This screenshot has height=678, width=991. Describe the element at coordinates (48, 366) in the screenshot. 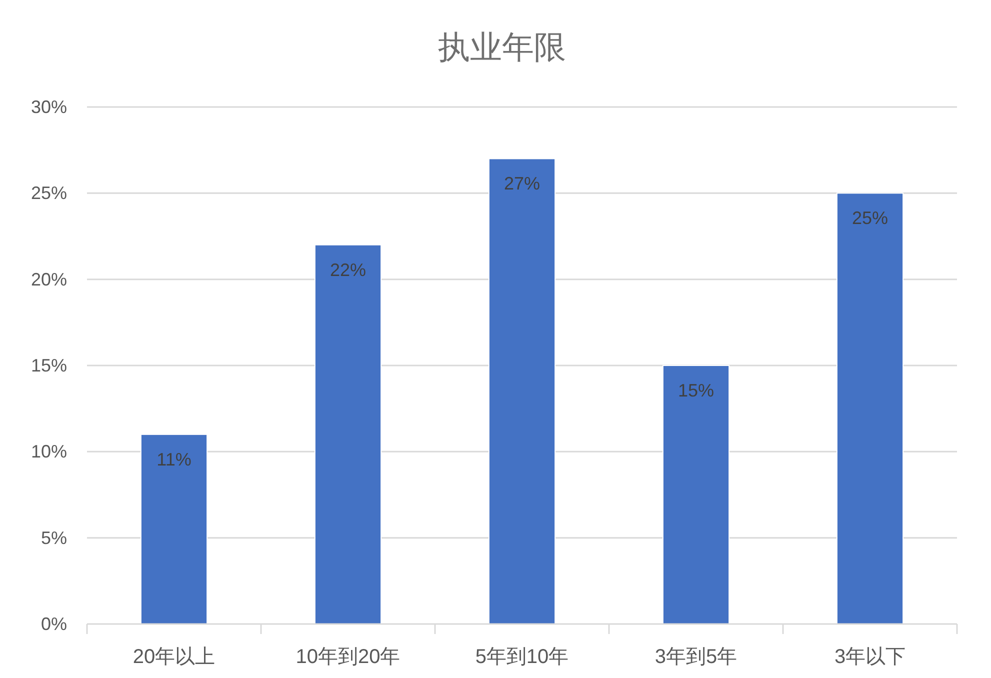

I see `y-tick-label: 15%` at that location.